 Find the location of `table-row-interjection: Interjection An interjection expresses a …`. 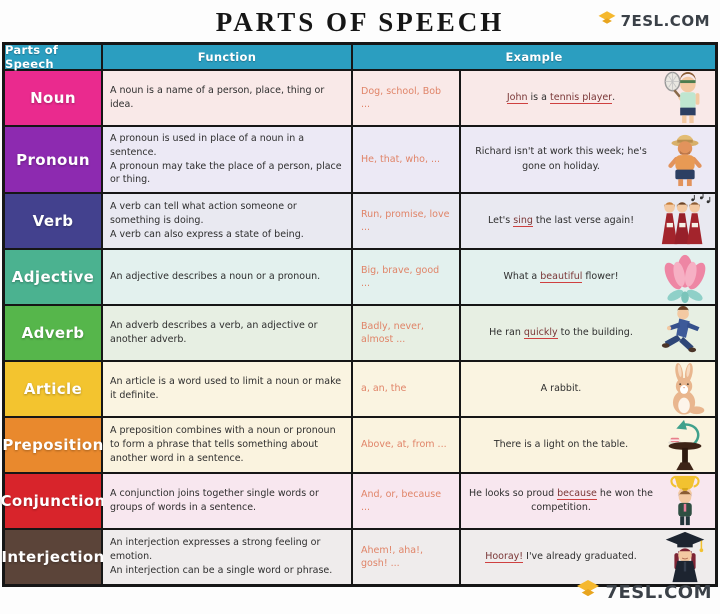

table-row-interjection: Interjection An interjection expresses a … is located at coordinates (358, 557).